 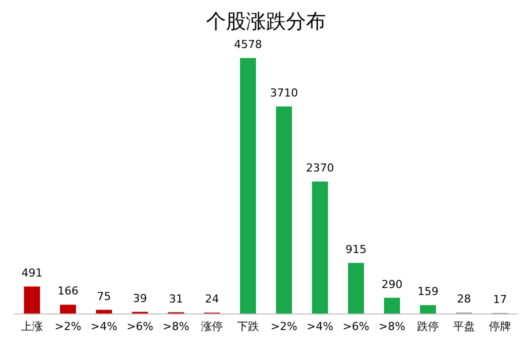 What do you see at coordinates (356, 249) in the screenshot?
I see `data-label: 915` at bounding box center [356, 249].